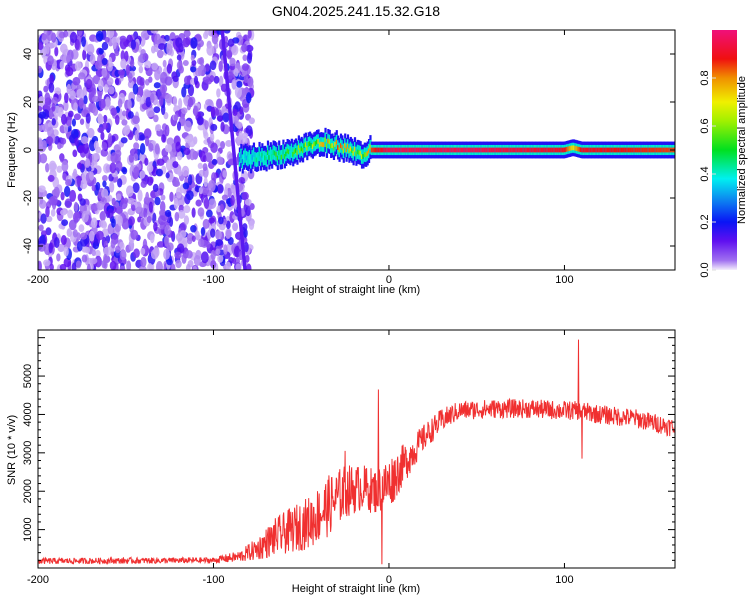 The image size is (750, 600). Describe the element at coordinates (28, 414) in the screenshot. I see `y-tick-label: 4000` at that location.